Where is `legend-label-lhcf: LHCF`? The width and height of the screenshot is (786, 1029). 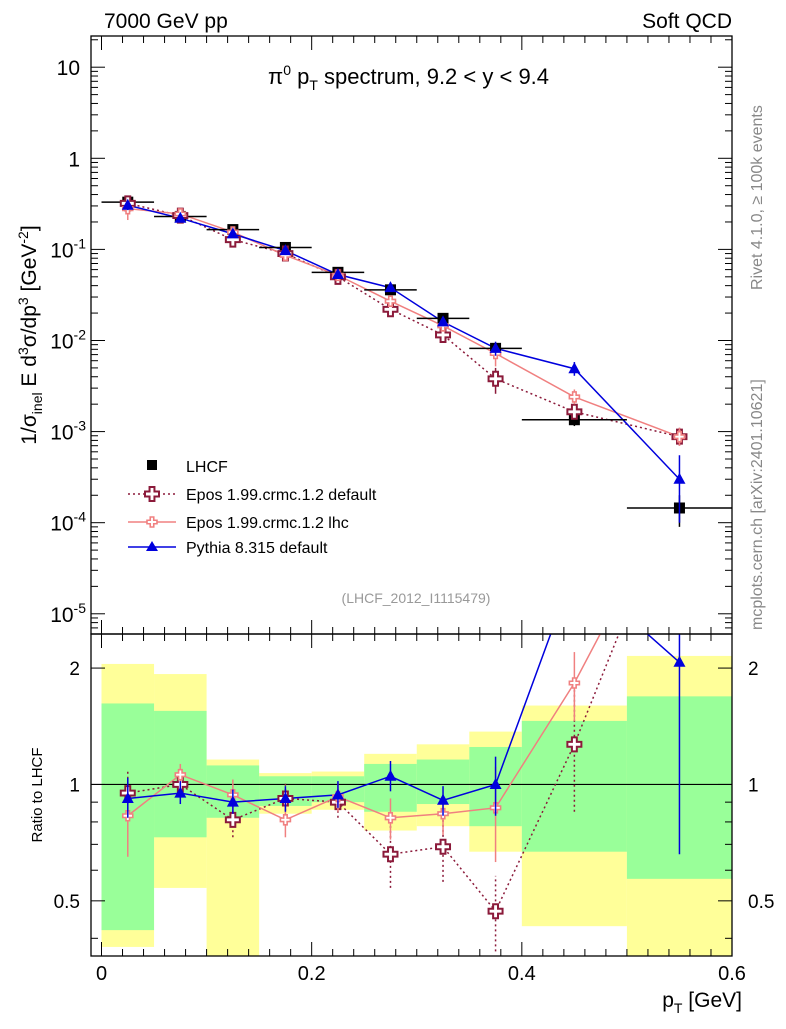 legend-label-lhcf: LHCF is located at coordinates (207, 467).